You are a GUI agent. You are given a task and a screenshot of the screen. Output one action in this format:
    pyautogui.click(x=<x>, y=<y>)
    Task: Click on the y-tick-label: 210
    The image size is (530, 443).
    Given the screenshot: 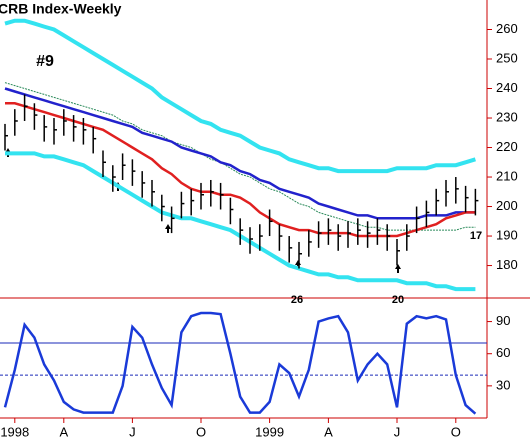 What is the action you would take?
    pyautogui.click(x=507, y=175)
    